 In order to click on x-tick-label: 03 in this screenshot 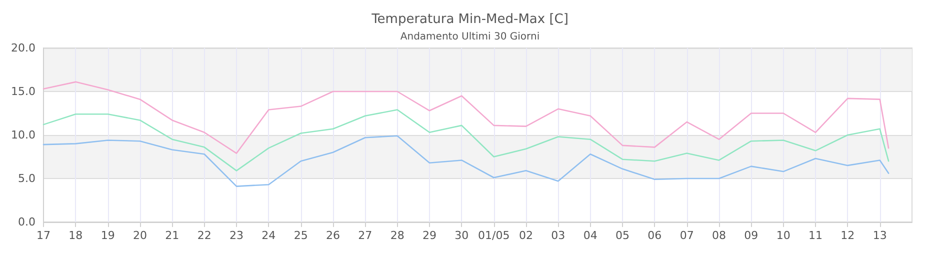, I will do `click(558, 235)`.